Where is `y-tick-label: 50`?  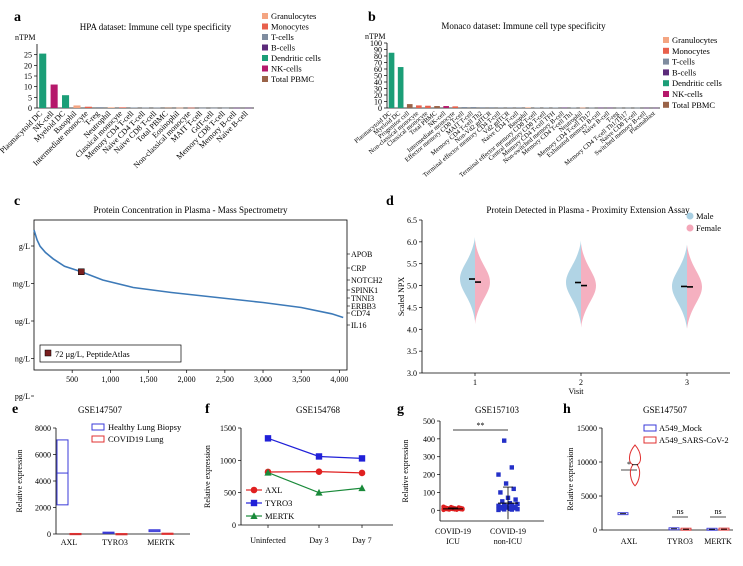 y-tick-label: 50 is located at coordinates (378, 76).